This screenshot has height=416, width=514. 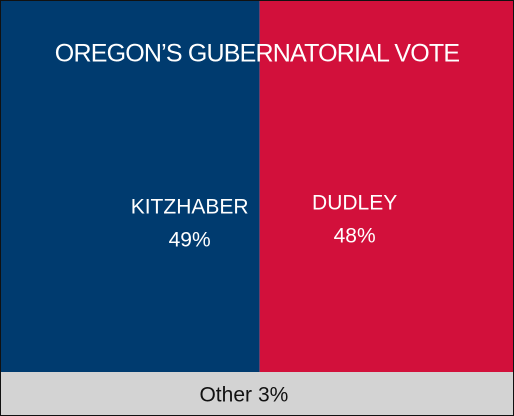 I want to click on category-label: Other, so click(x=225, y=395).